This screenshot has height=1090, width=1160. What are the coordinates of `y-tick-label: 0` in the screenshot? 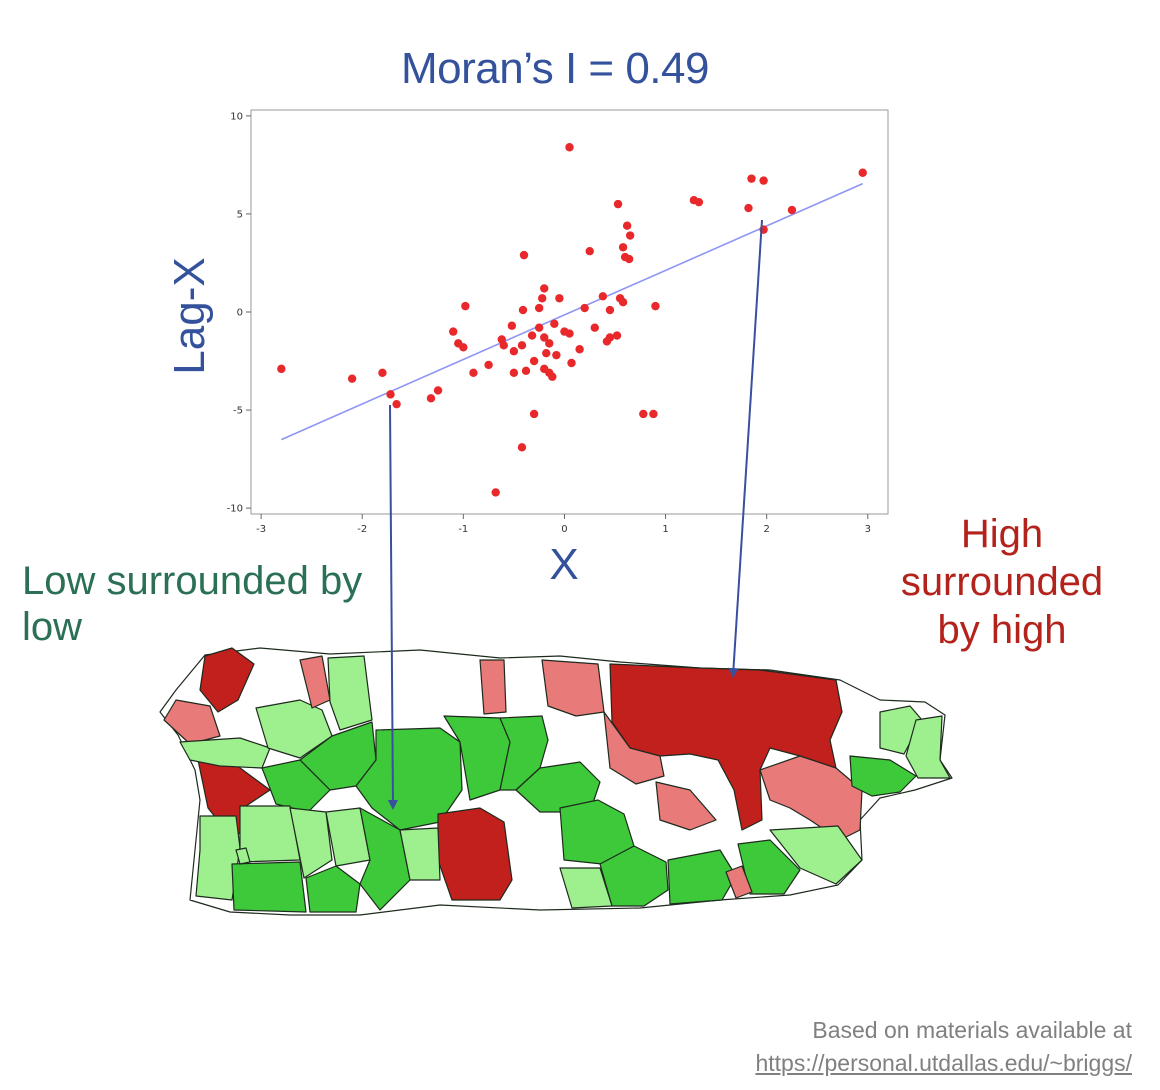 It's located at (240, 313).